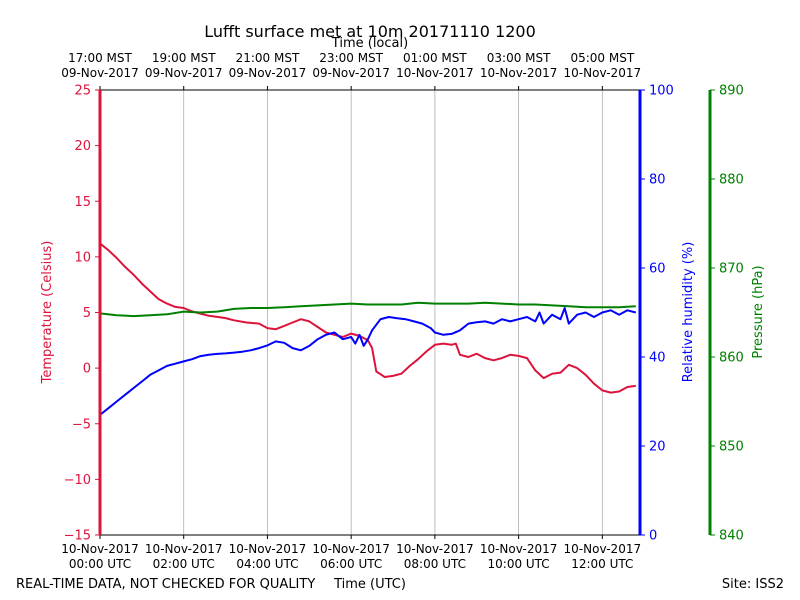 The image size is (800, 600). What do you see at coordinates (758, 311) in the screenshot?
I see `pressure-axis-label: Pressure (hPa)` at bounding box center [758, 311].